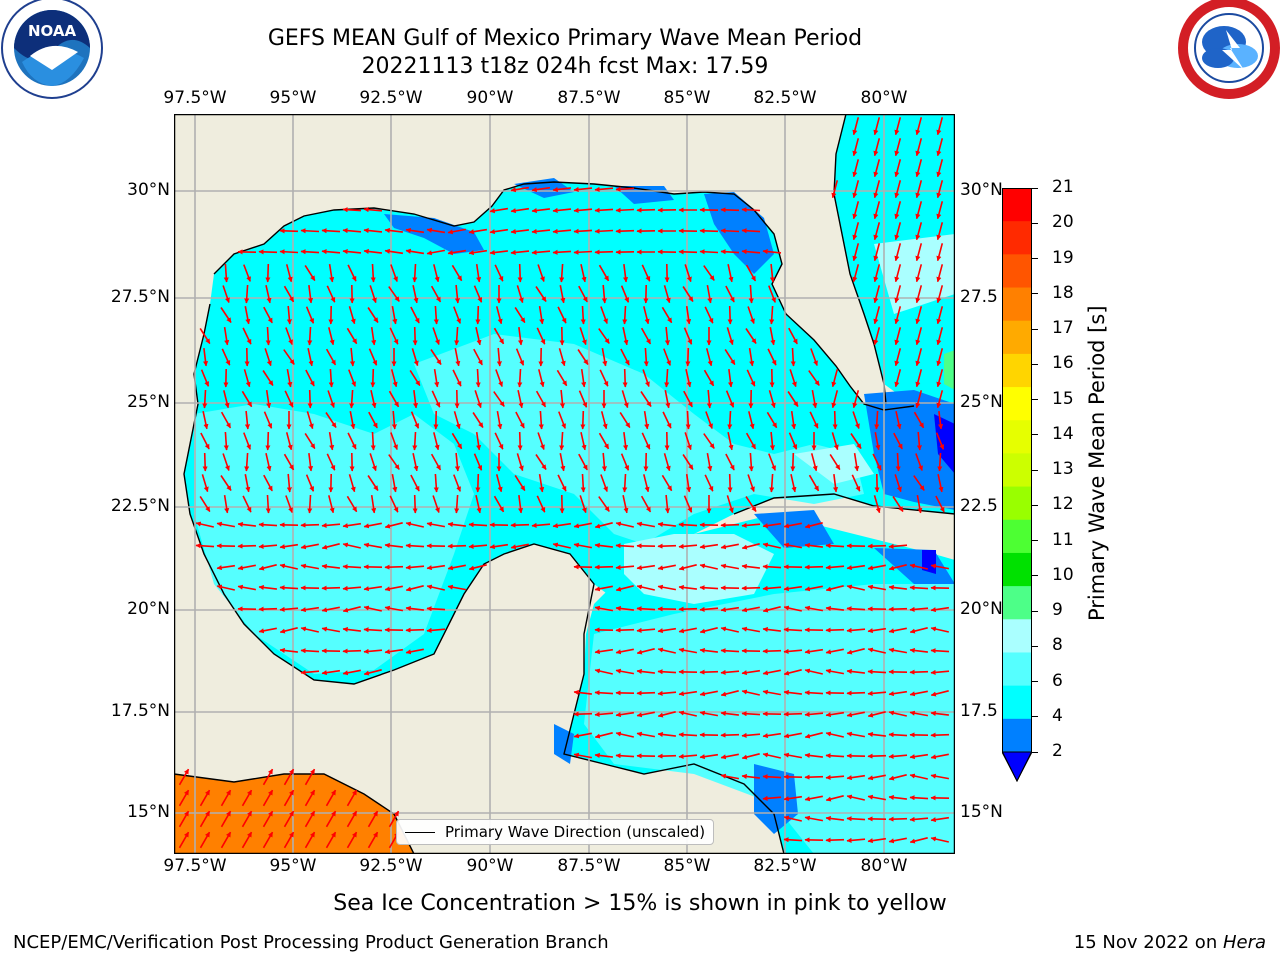 The width and height of the screenshot is (1280, 960). Describe the element at coordinates (979, 297) in the screenshot. I see `lat-tick-right: 27.5` at that location.